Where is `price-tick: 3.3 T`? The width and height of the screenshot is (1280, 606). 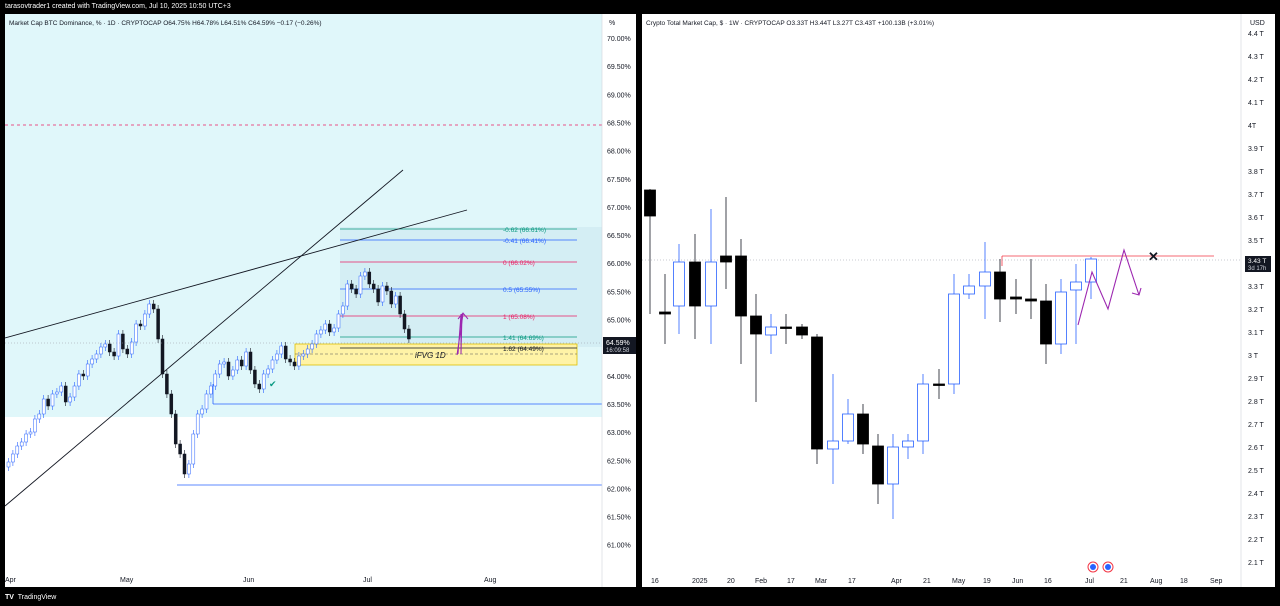
price-tick: 3.3 T is located at coordinates (1256, 287).